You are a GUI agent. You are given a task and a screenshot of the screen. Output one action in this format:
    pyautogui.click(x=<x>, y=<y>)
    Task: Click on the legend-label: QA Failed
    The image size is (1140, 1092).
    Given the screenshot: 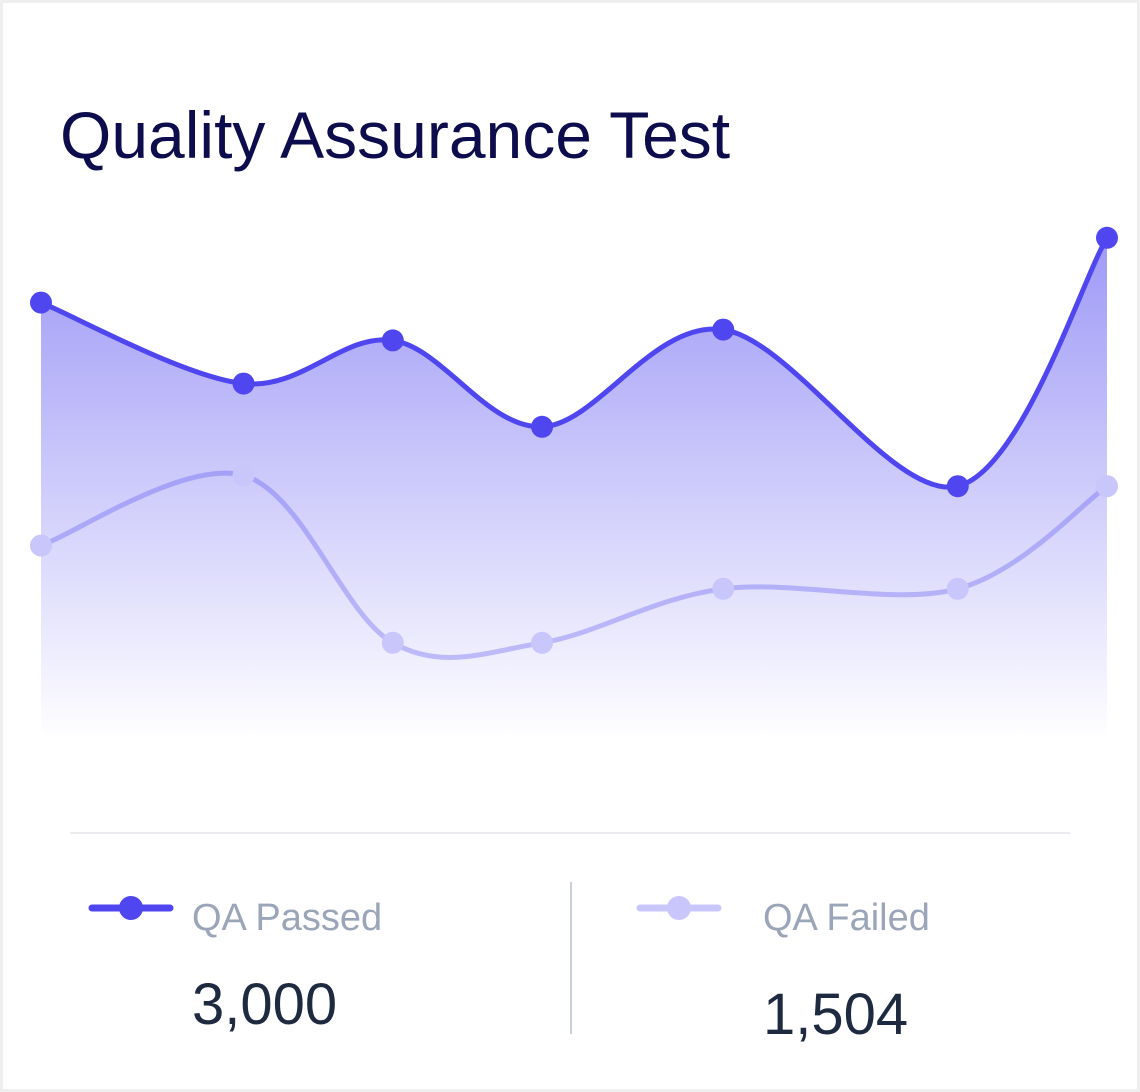 What is the action you would take?
    pyautogui.click(x=846, y=918)
    